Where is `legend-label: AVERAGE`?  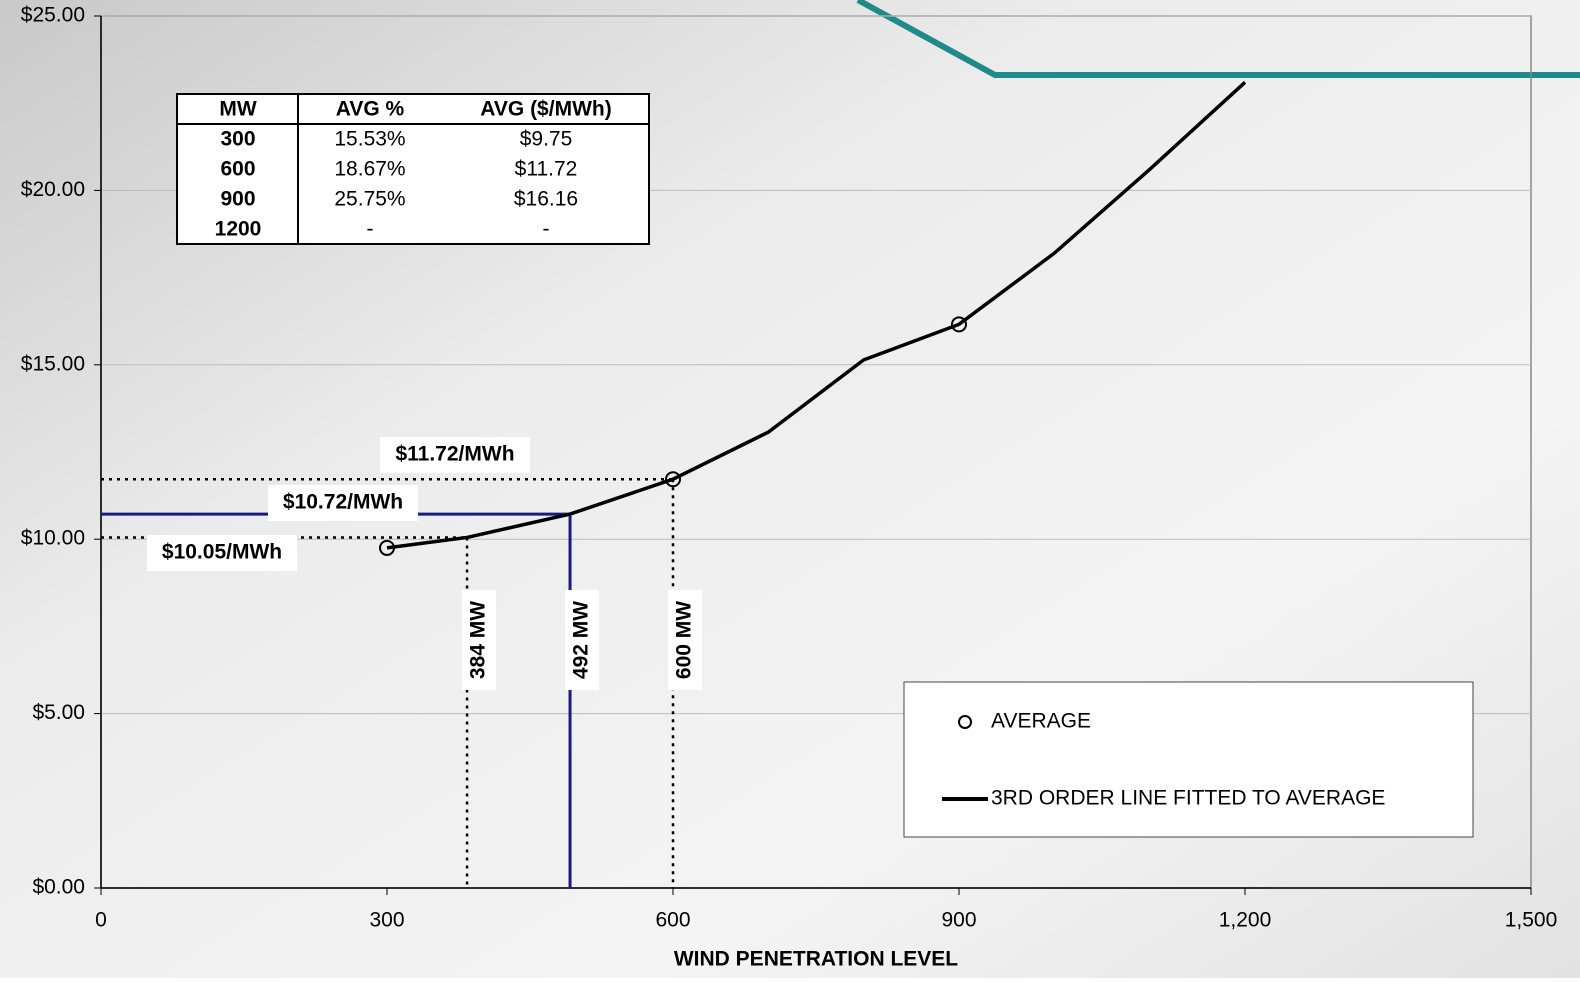
legend-label: AVERAGE is located at coordinates (1041, 721).